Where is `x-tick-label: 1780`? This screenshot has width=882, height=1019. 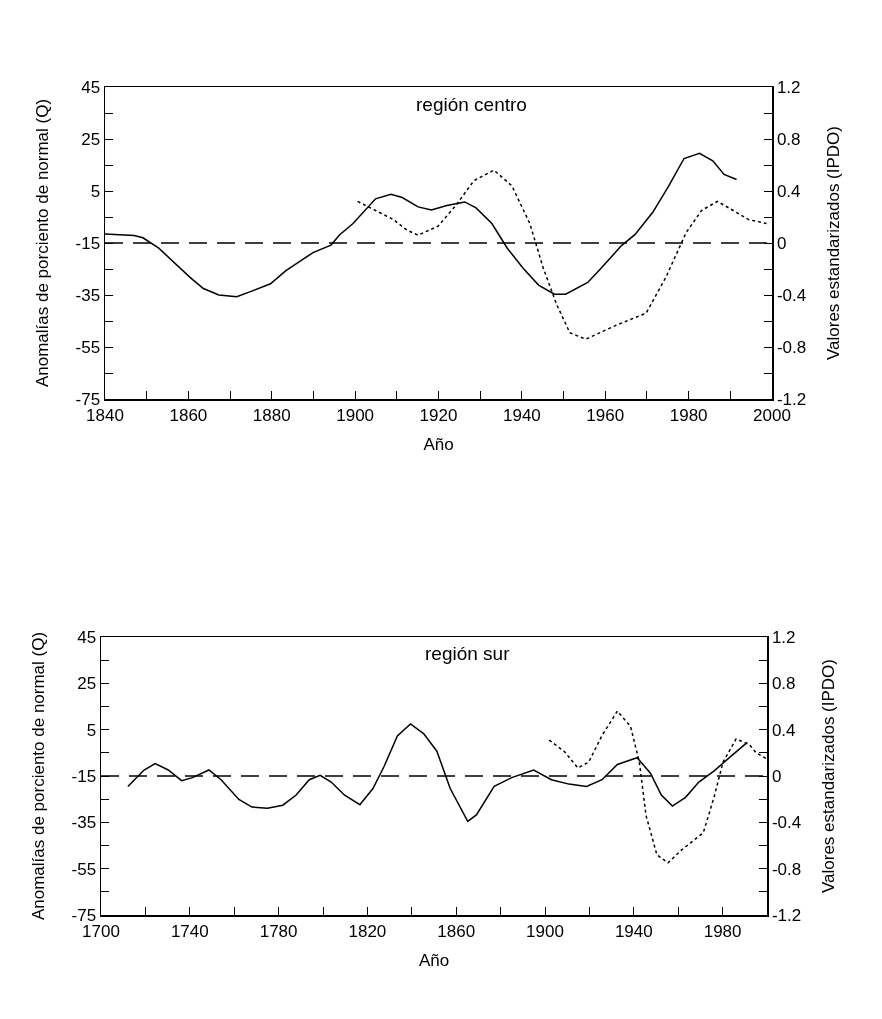
x-tick-label: 1780 is located at coordinates (278, 931).